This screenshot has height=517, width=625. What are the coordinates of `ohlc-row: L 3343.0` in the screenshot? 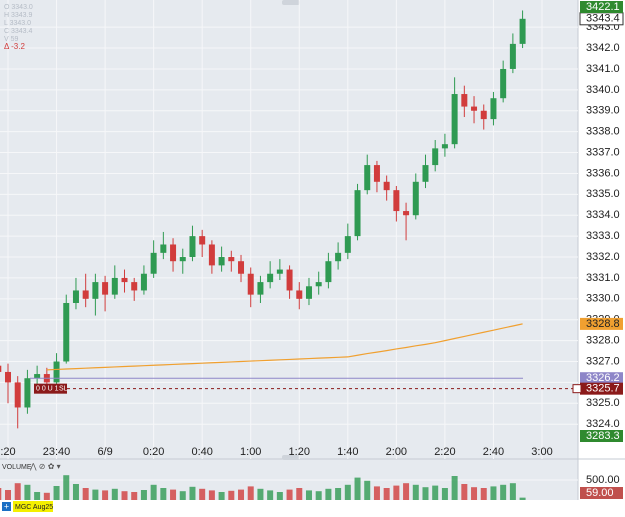 It's located at (17, 23).